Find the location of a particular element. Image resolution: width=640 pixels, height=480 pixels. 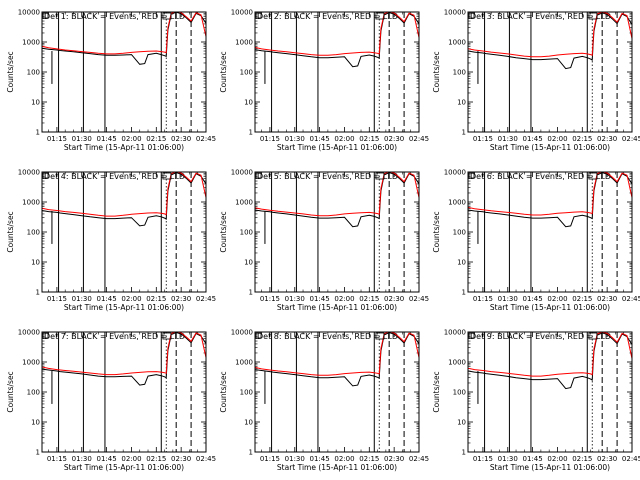

plot-title: Det 1: BLACK = Events, RED = LLD is located at coordinates (114, 16).